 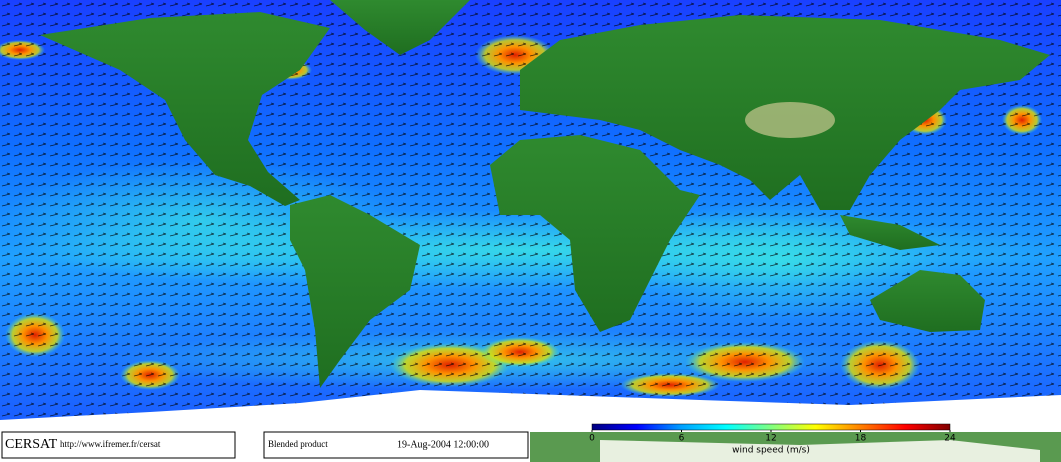 I want to click on colorbar-label: wind speed (m/s), so click(x=771, y=451).